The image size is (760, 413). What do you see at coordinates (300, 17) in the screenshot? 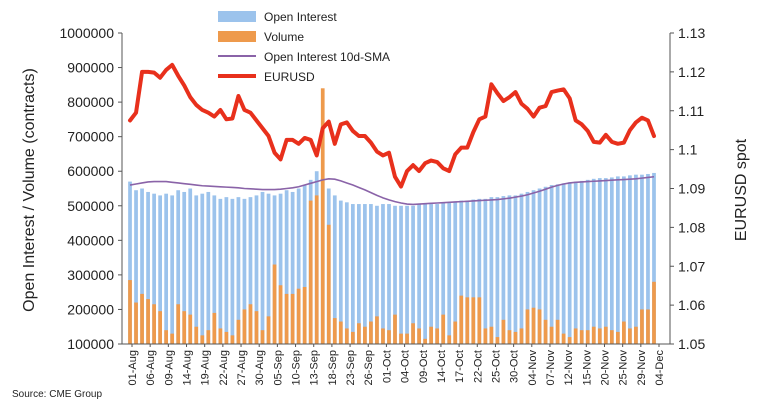
I see `legend-label-open-interest: Open Interest` at bounding box center [300, 17].